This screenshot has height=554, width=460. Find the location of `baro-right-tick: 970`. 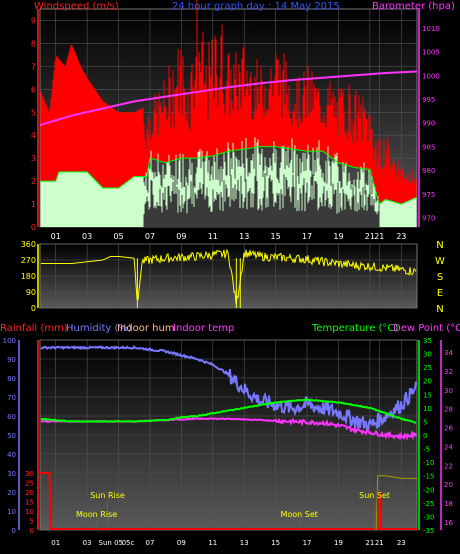

baro-right-tick: 970 is located at coordinates (428, 219).